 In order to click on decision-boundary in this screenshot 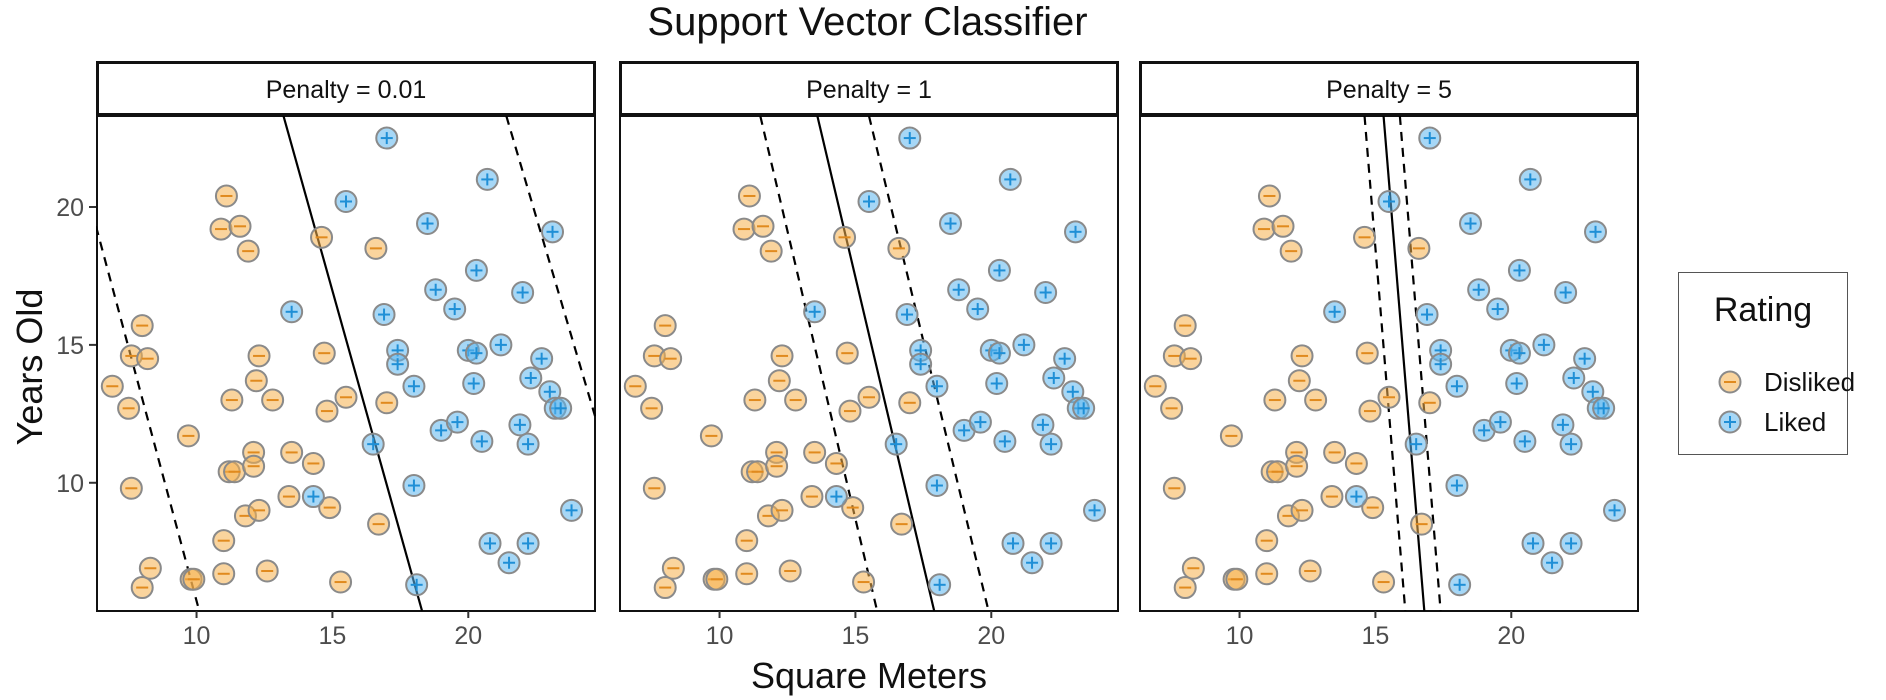, I will do `click(353, 363)`.